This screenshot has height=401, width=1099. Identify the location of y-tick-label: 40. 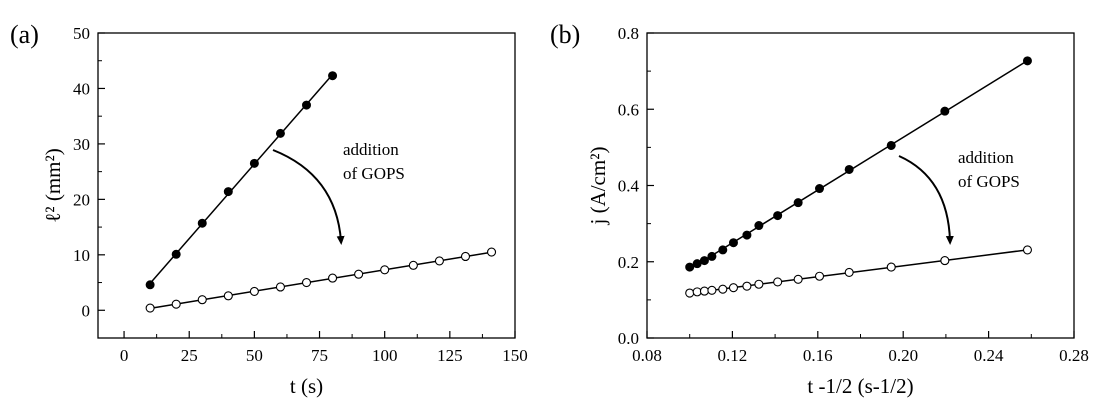
(81, 88).